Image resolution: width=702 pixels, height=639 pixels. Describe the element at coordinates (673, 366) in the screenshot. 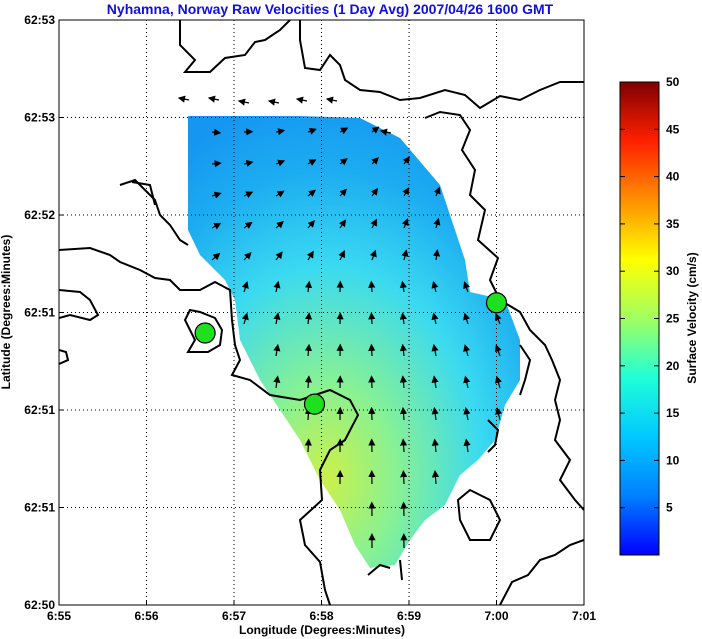

I see `colorbar-tick-label: 20` at that location.